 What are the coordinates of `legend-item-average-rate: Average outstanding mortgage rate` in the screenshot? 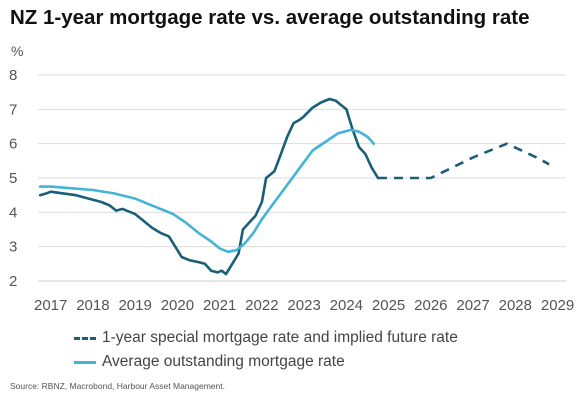 It's located at (266, 362).